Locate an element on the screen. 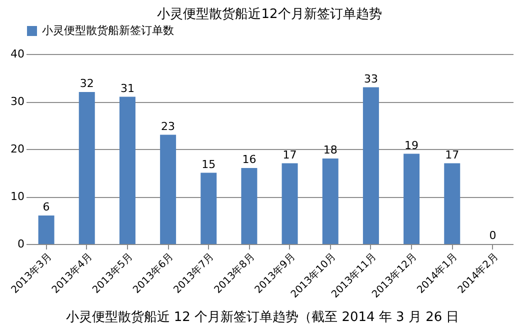 The width and height of the screenshot is (525, 332). y-tick-label: 10 is located at coordinates (17, 196).